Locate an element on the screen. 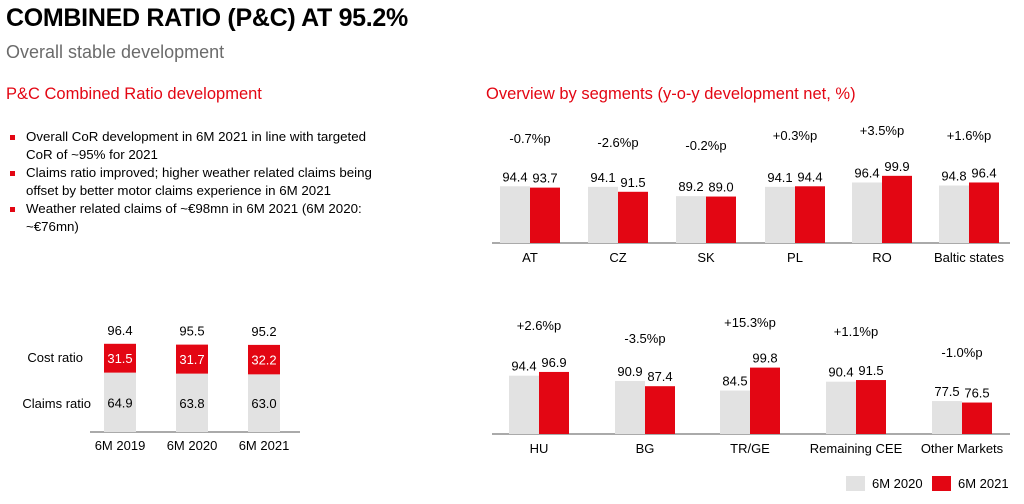 This screenshot has height=504, width=1024. cor-development-heading: P&C Combined Ratio development is located at coordinates (134, 94).